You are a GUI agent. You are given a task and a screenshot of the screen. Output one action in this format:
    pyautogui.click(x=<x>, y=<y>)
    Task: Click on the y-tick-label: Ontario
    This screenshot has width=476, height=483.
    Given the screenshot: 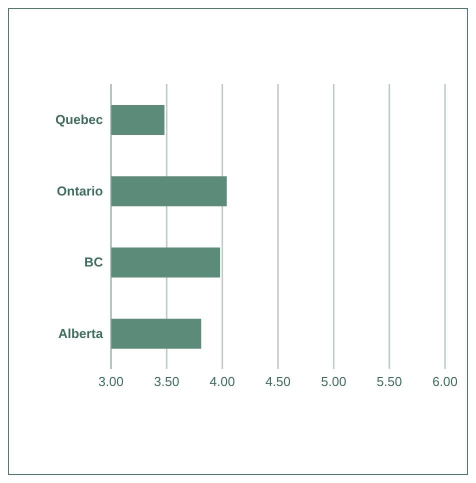 What is the action you would take?
    pyautogui.click(x=80, y=190)
    